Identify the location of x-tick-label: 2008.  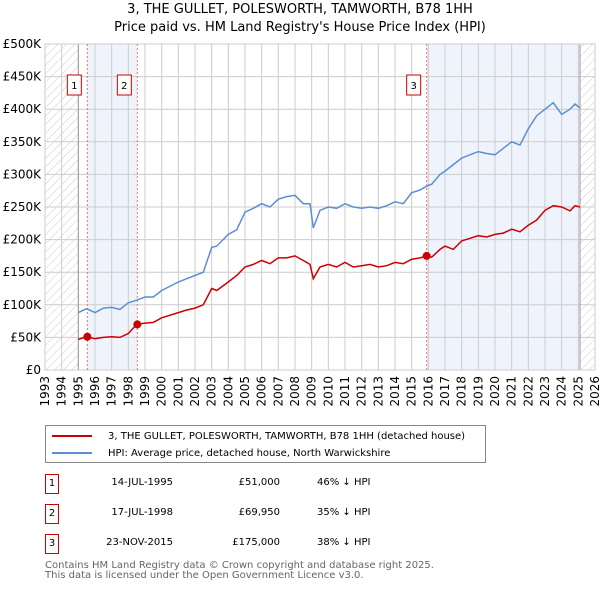
(295, 391).